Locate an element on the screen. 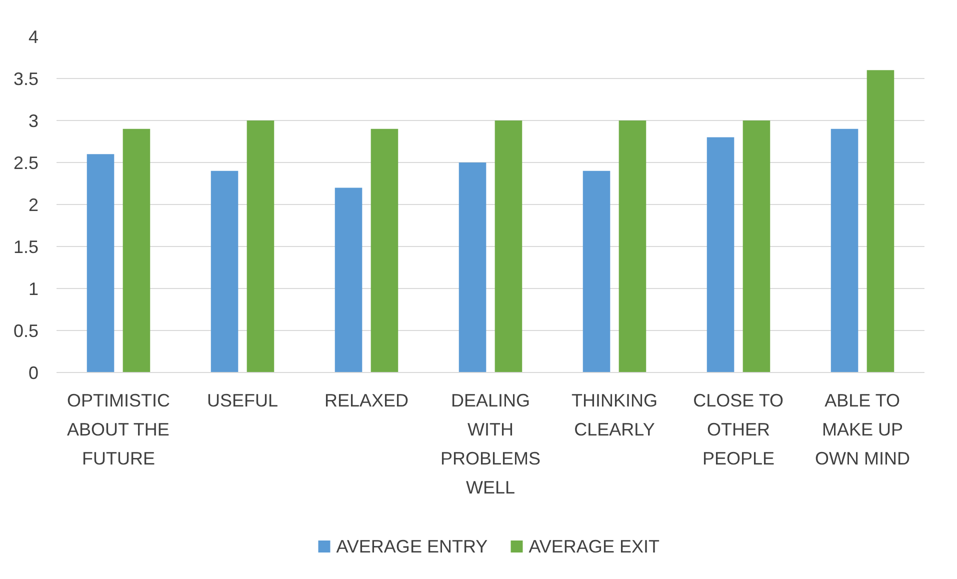  y-tick-label: 1 is located at coordinates (33, 289).